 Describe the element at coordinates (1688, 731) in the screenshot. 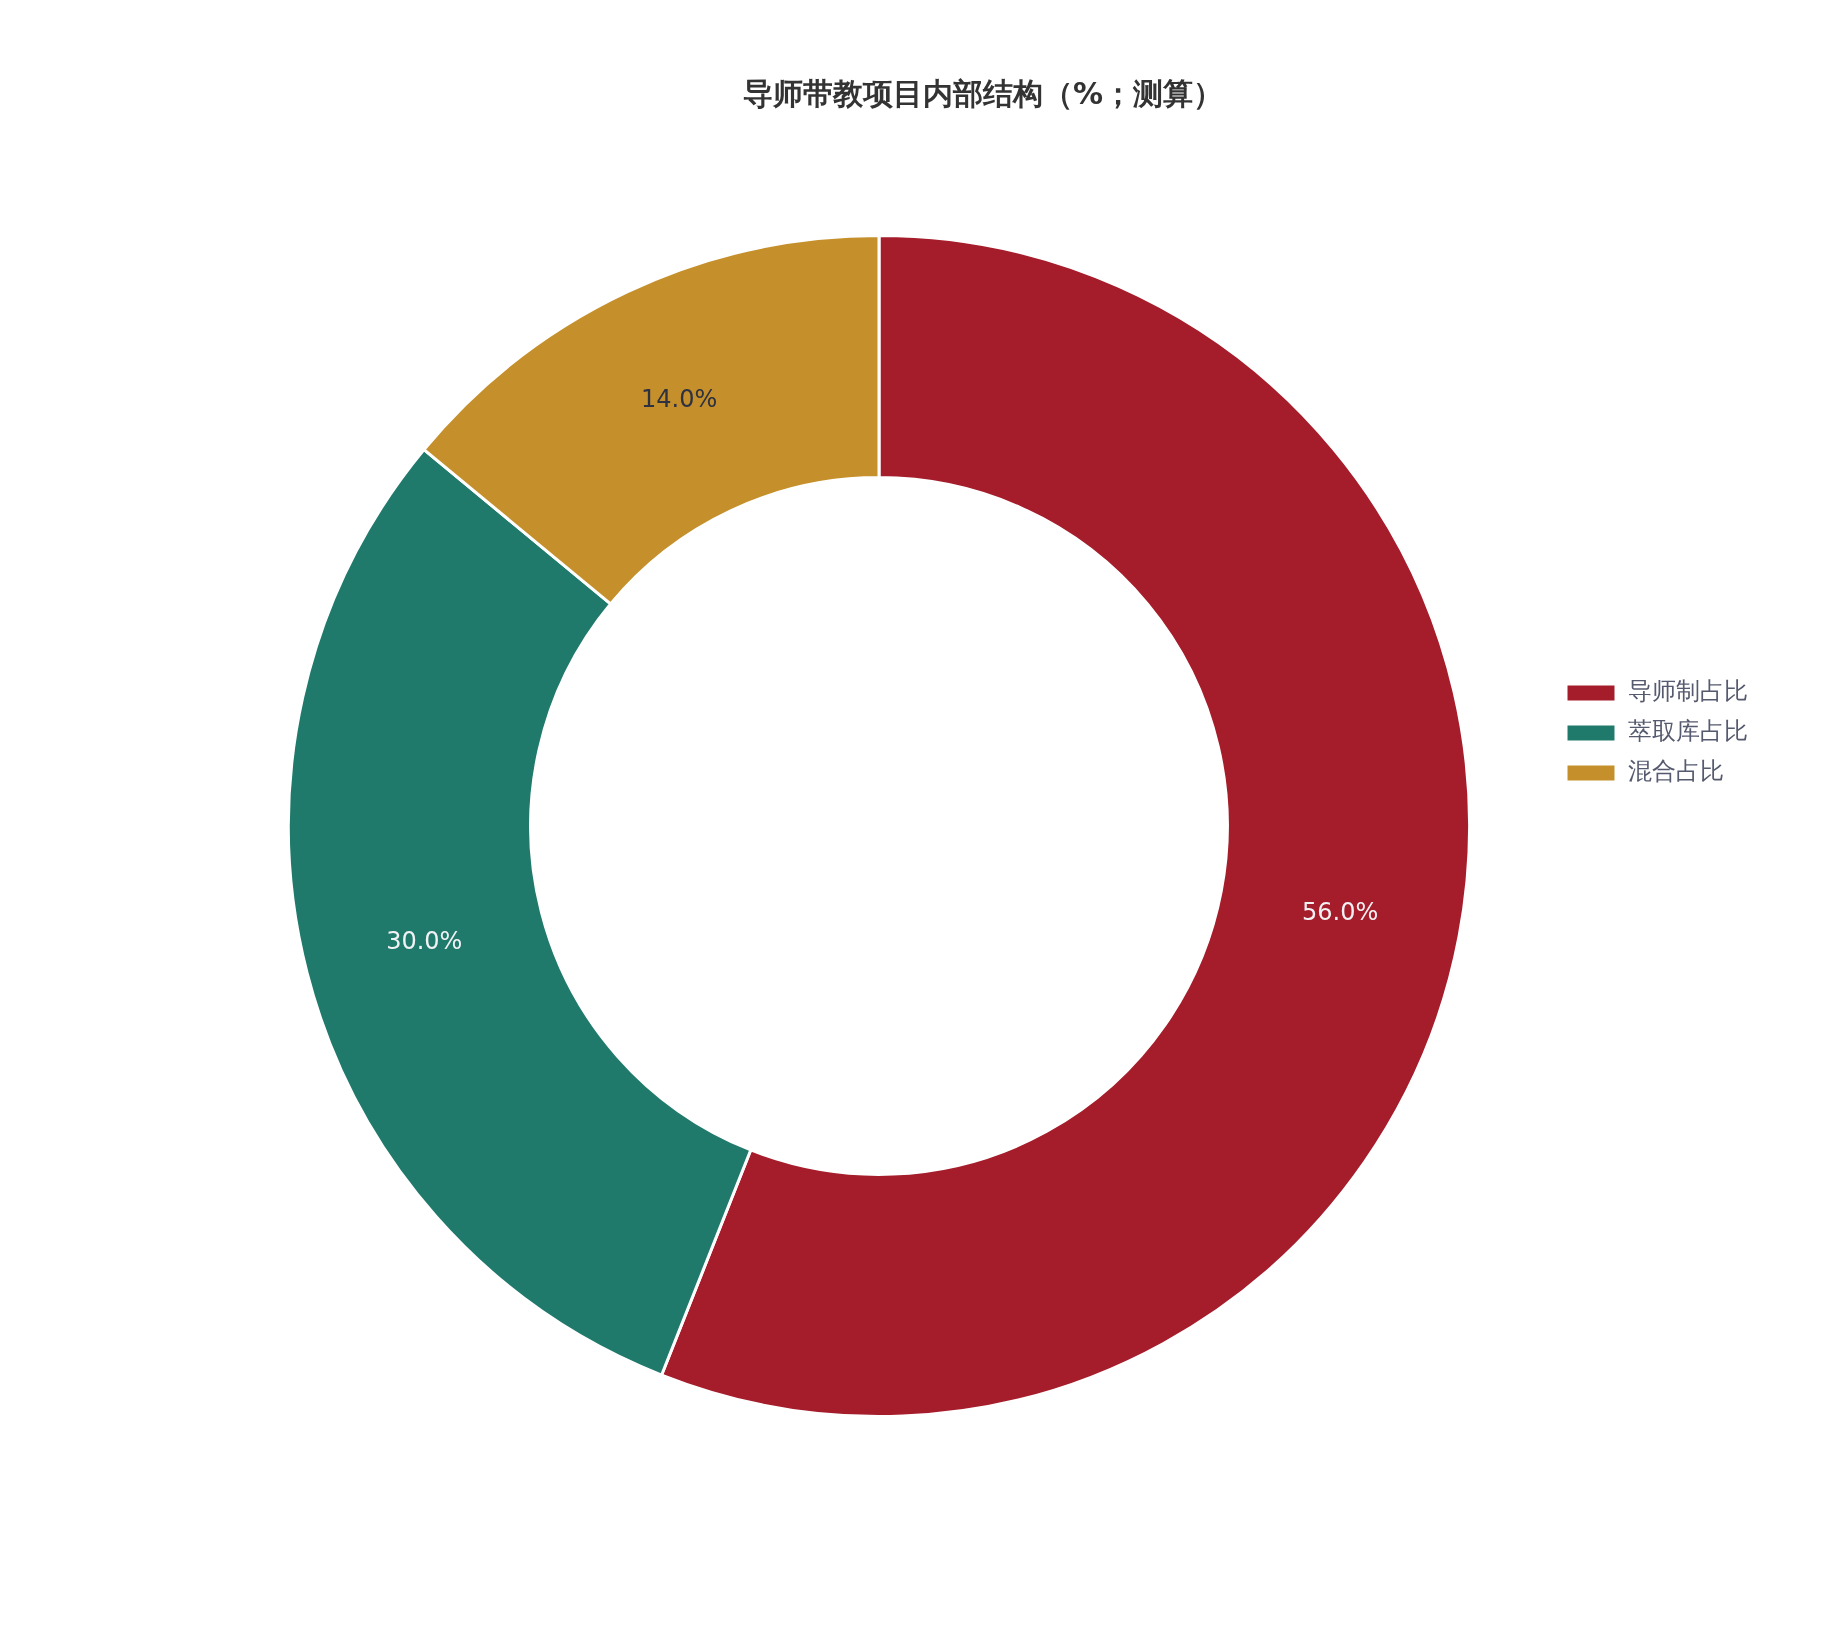

I see `legend-label: 萃取库占比` at that location.